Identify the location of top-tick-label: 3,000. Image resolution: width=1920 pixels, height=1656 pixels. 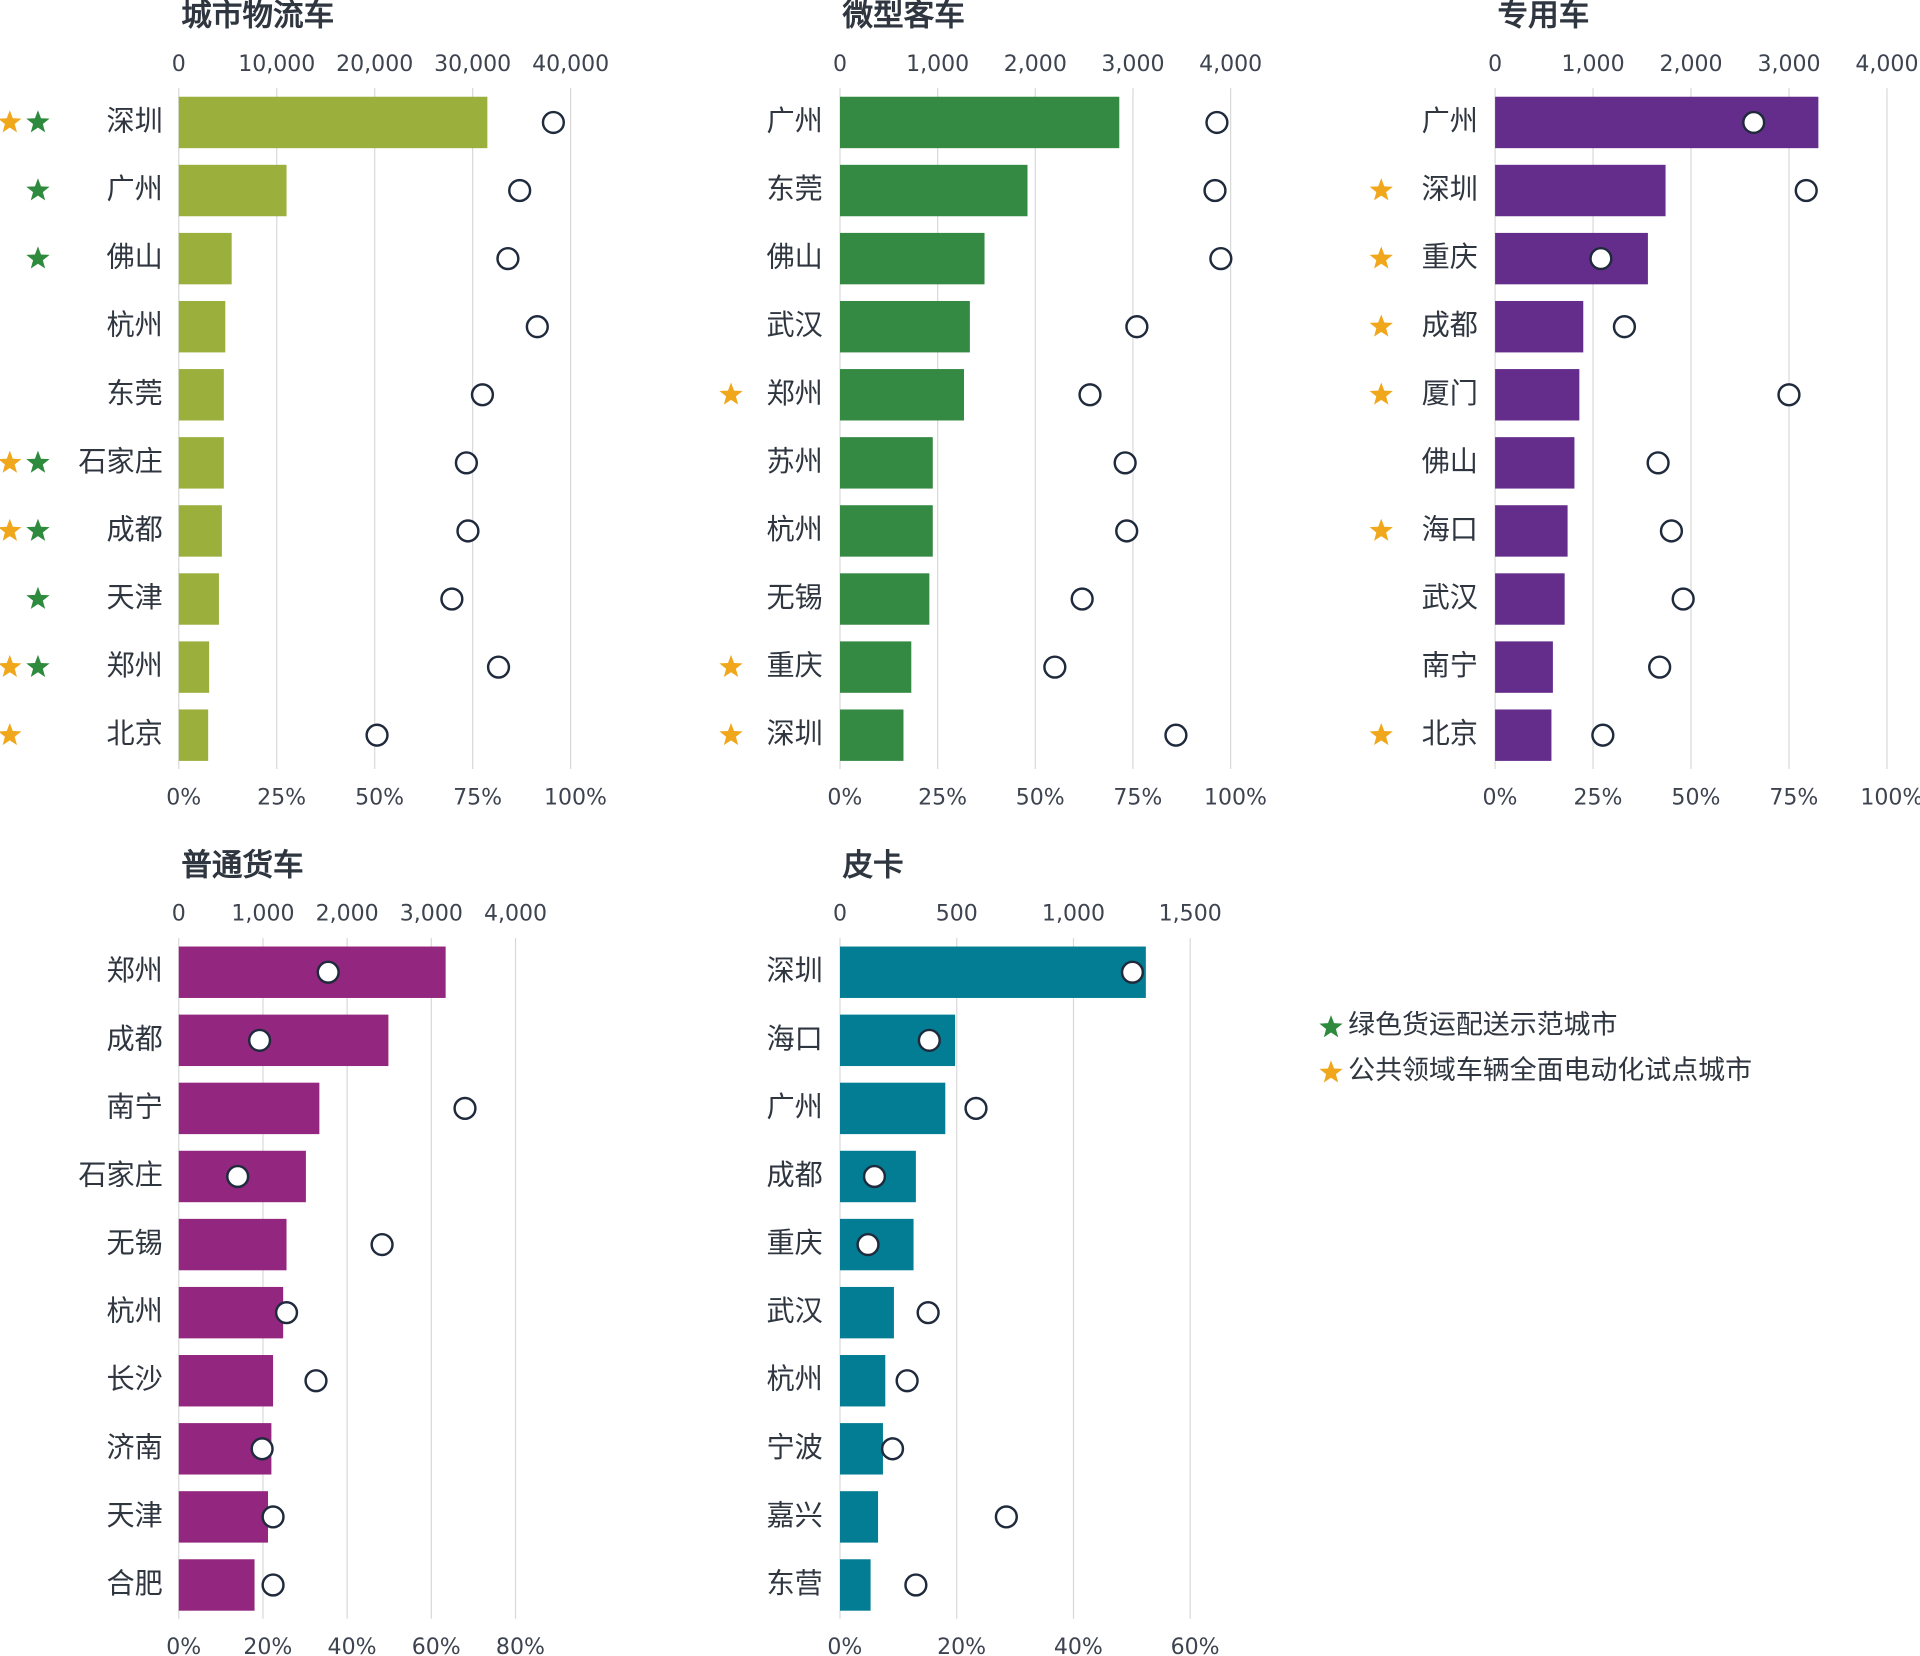
(1788, 64).